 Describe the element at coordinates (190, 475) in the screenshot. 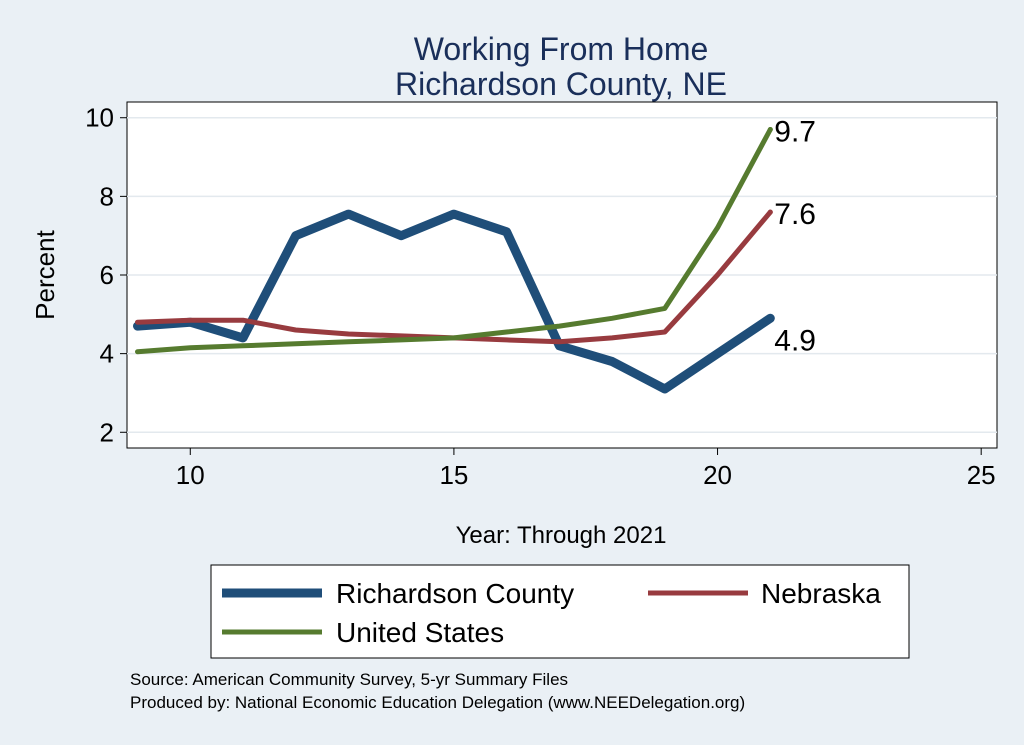

I see `x-tick-label-10: 10` at that location.